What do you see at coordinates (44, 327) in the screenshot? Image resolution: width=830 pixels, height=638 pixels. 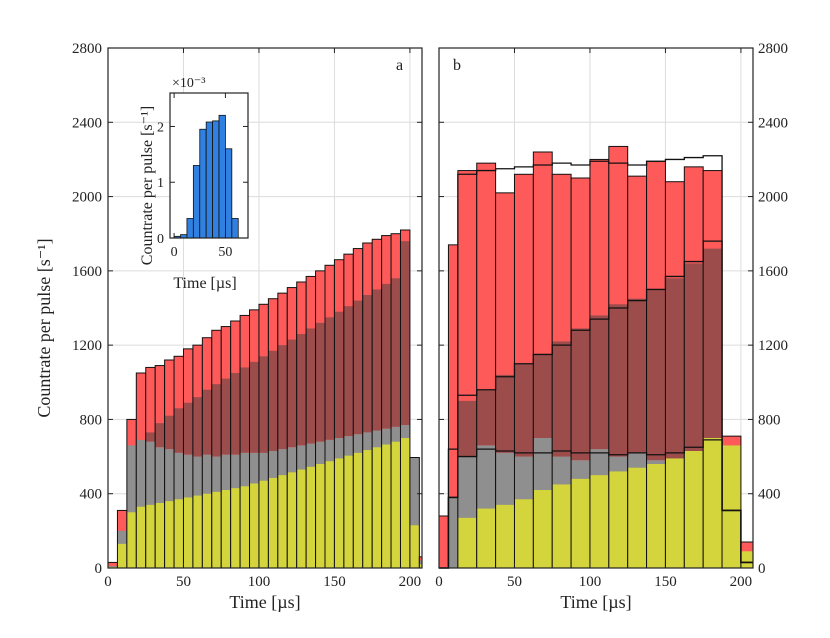 I see `panel-a-y-axis-label: Countrate per pulse [s⁻¹]` at bounding box center [44, 327].